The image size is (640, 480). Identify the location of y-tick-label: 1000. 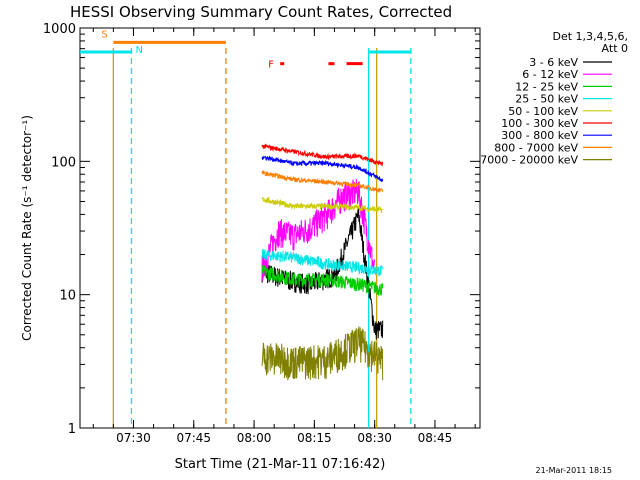
(59, 29).